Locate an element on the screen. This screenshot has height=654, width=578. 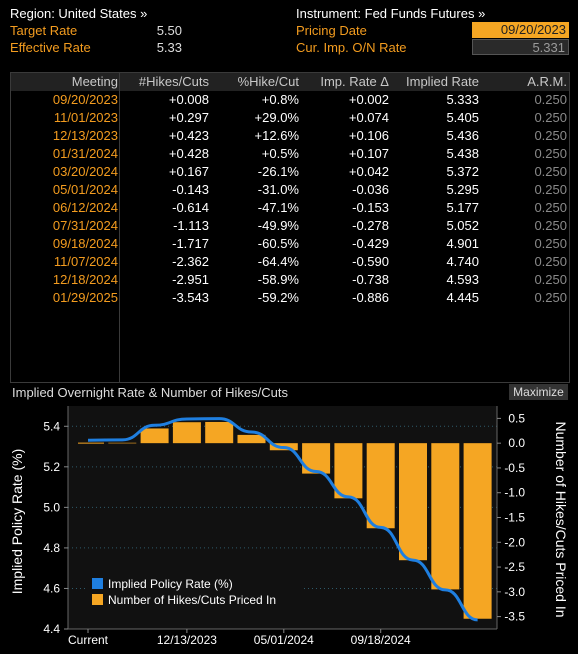
cell-meeting: 11/01/2023 is located at coordinates (85, 117).